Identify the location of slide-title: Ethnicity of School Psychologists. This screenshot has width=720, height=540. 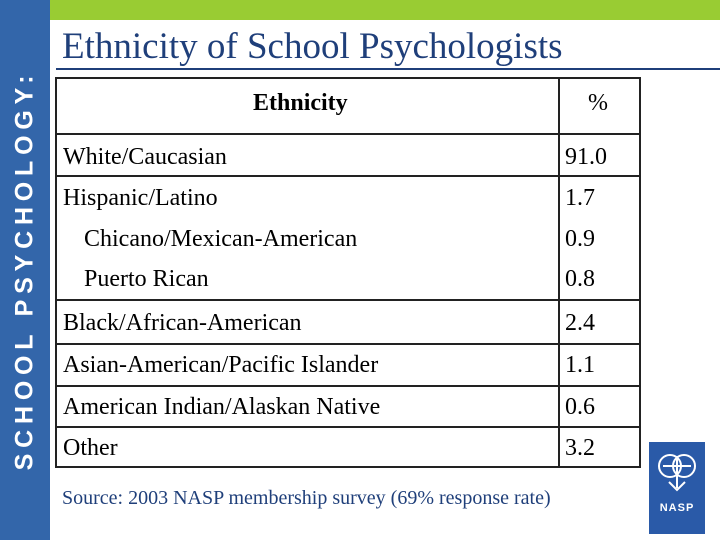
(312, 46).